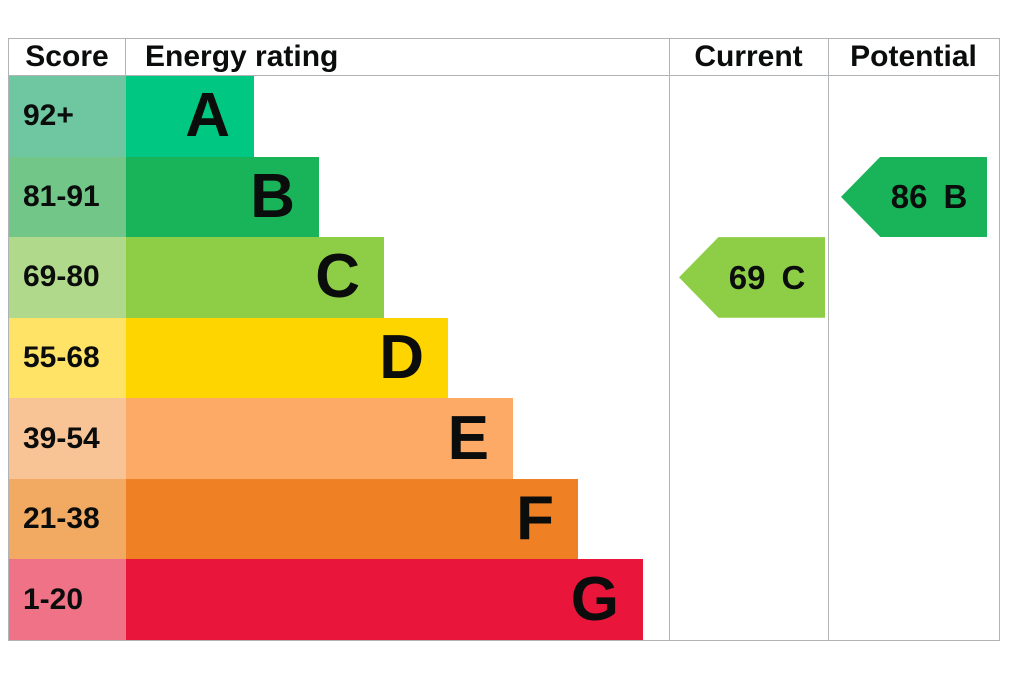 Image resolution: width=1024 pixels, height=683 pixels. I want to click on current-rating-letter: C, so click(793, 277).